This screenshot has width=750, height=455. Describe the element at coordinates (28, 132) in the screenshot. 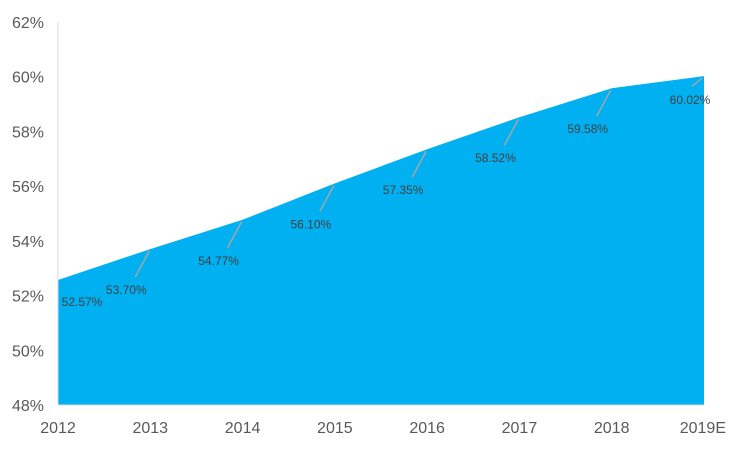

I see `y-tick-label: 58%` at that location.